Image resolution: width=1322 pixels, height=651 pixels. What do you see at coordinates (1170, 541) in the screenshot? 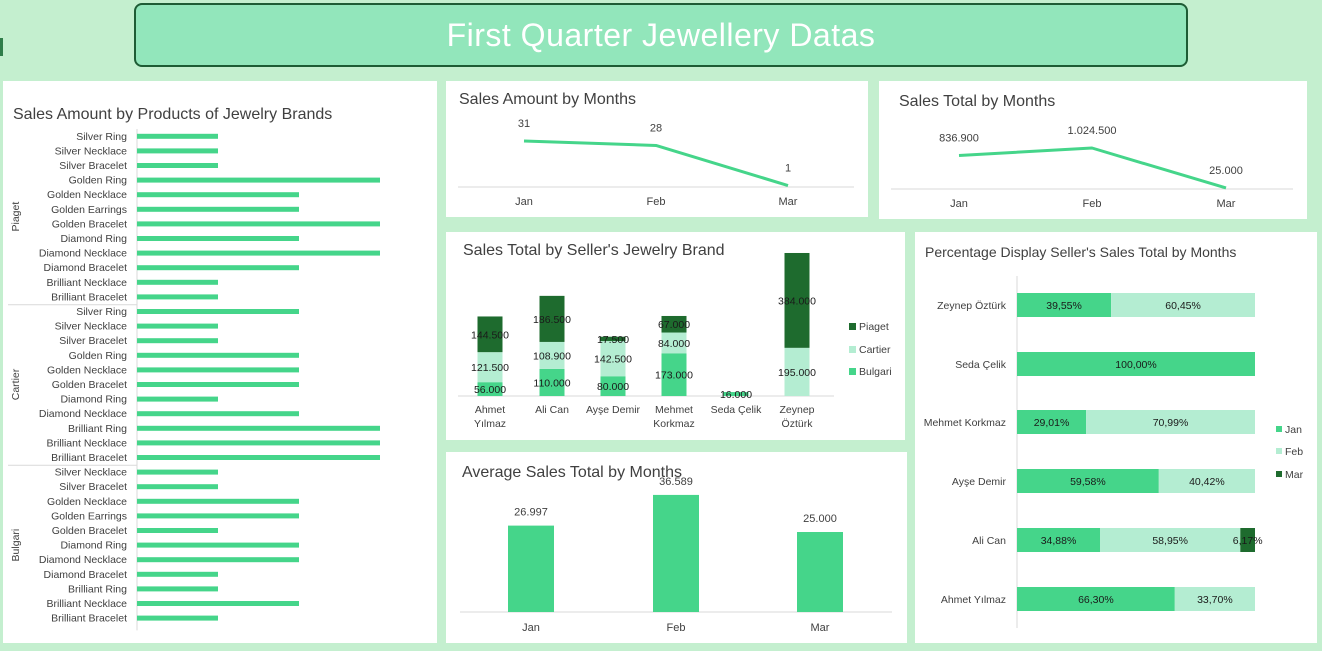
I see `percent-data-label: 58,95%` at bounding box center [1170, 541].